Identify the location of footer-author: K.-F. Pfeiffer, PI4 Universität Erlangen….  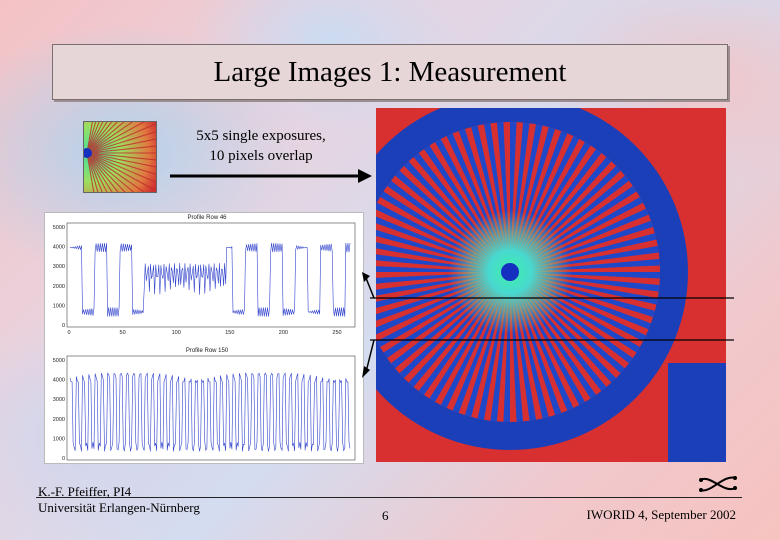
(119, 500).